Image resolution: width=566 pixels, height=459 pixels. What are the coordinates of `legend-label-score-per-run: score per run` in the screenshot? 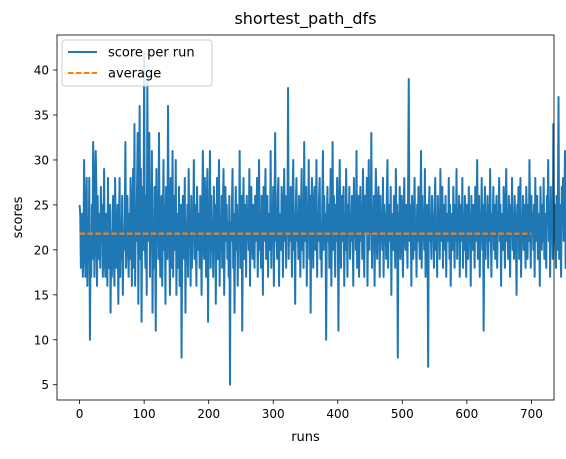 It's located at (151, 53).